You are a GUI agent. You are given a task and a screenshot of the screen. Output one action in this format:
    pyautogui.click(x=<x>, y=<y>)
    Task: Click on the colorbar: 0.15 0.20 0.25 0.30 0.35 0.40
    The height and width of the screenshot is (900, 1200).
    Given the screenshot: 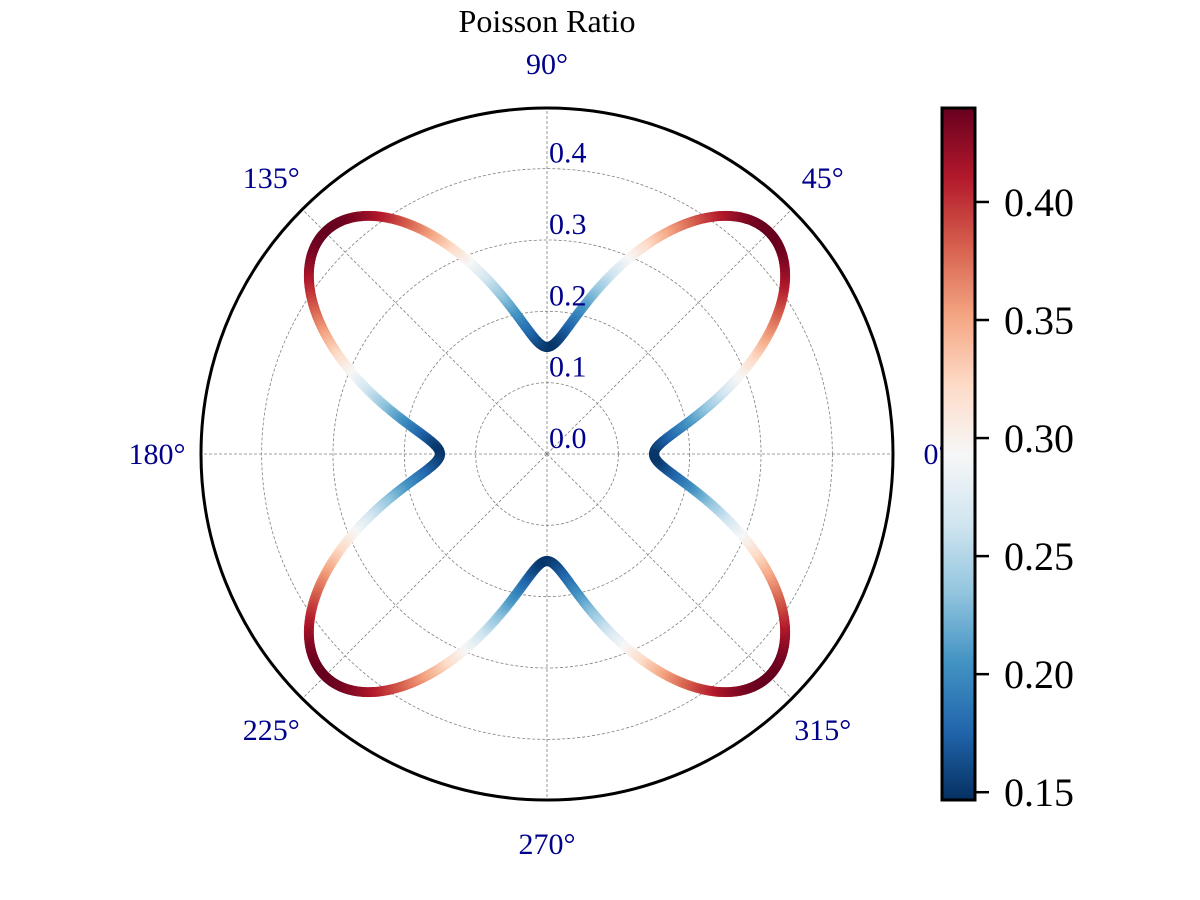 What is the action you would take?
    pyautogui.click(x=1007, y=460)
    